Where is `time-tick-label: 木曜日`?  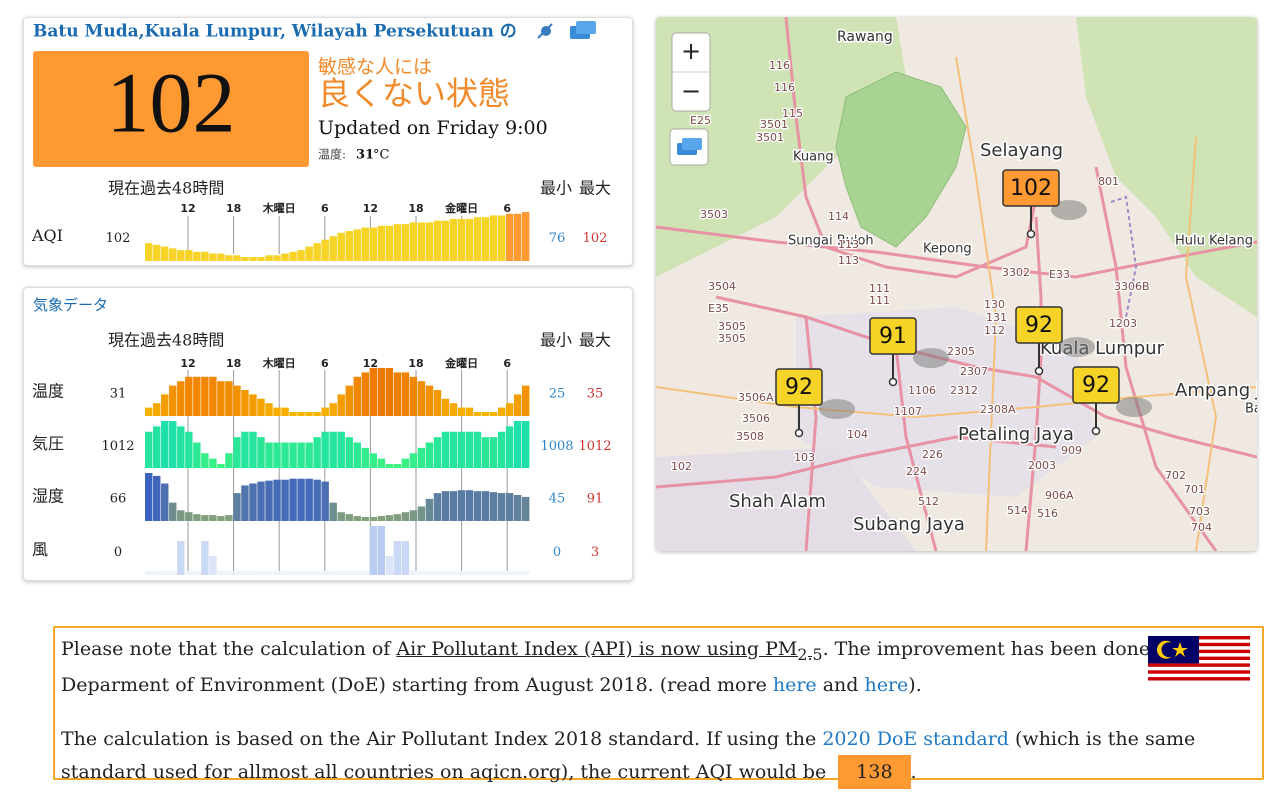 time-tick-label: 木曜日 is located at coordinates (279, 363).